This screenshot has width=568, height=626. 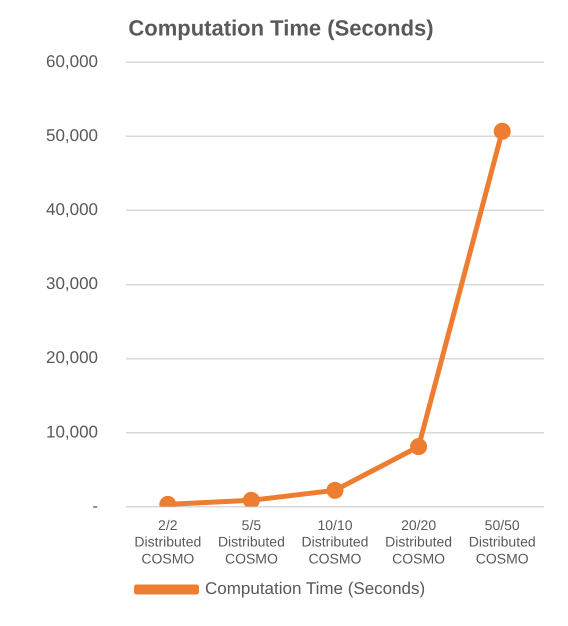 What do you see at coordinates (502, 541) in the screenshot?
I see `x-tick-label: 50/50 Distributed COSMO` at bounding box center [502, 541].